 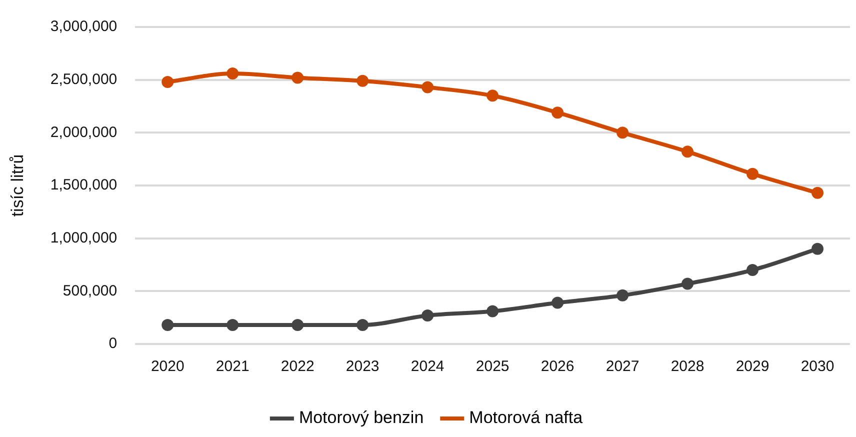 I want to click on x-tick-label: 2023, so click(x=363, y=367).